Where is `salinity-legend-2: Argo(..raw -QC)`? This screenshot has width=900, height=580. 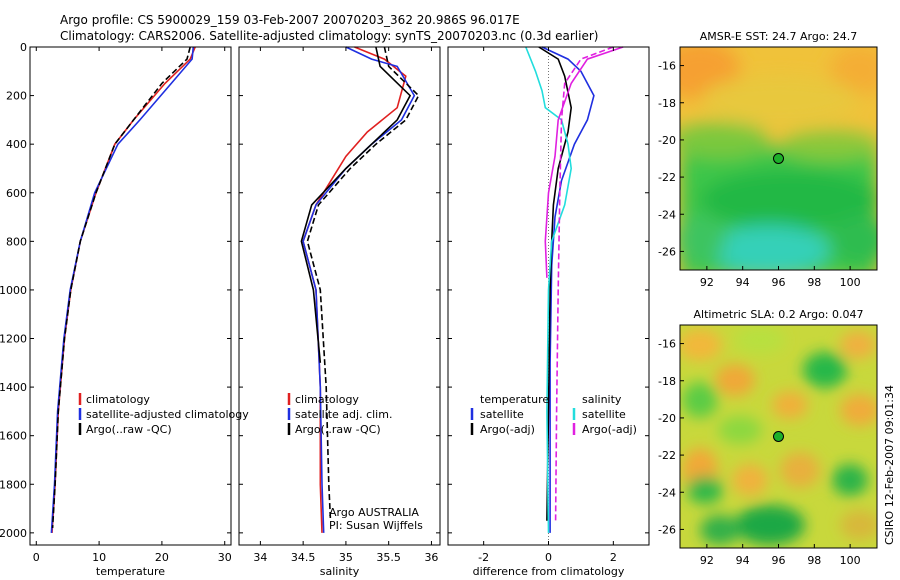 salinity-legend-2: Argo(..raw -QC) is located at coordinates (338, 429).